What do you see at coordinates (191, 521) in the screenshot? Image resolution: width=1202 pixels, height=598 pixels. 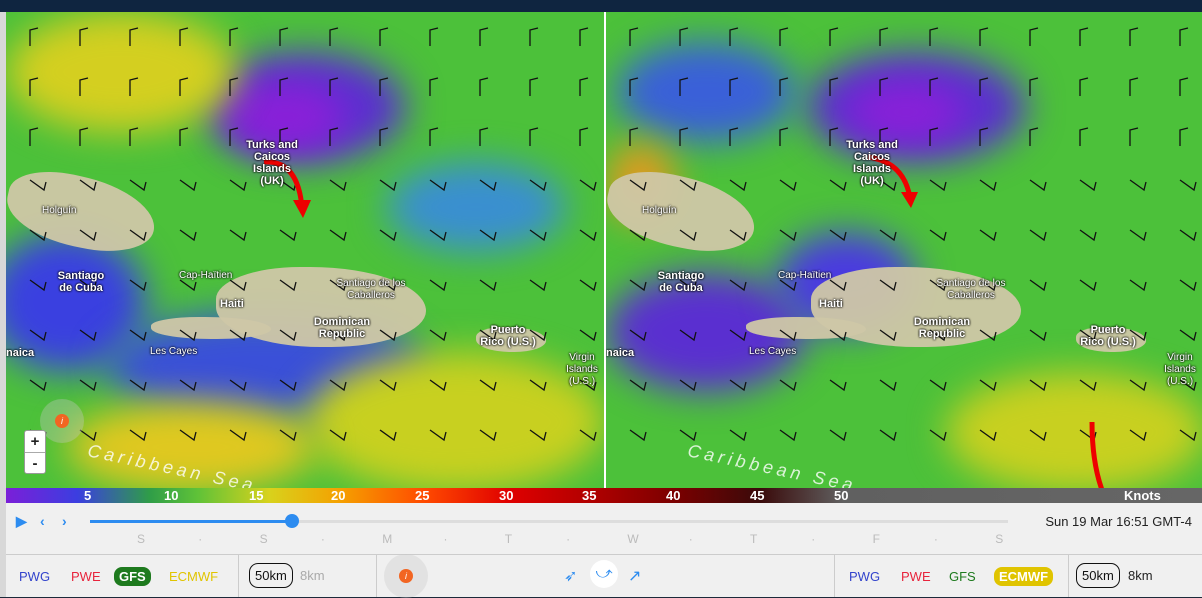 I see `timeline-progress` at bounding box center [191, 521].